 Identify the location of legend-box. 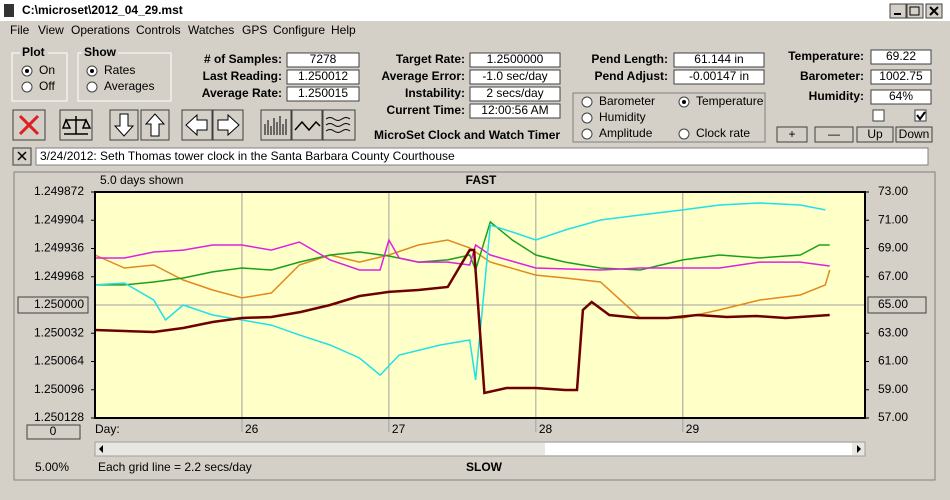
(669, 117).